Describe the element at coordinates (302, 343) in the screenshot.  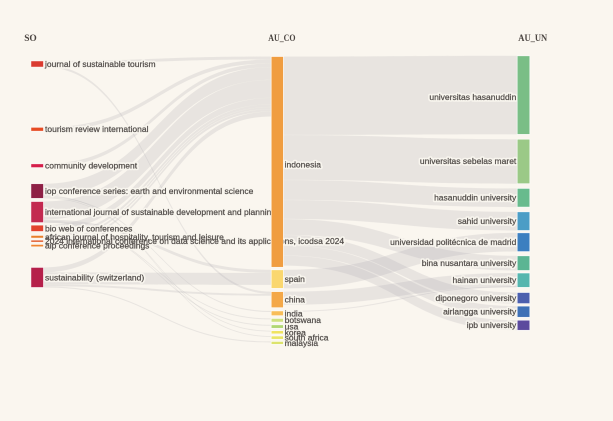
I see `svg-text: malaysia` at that location.